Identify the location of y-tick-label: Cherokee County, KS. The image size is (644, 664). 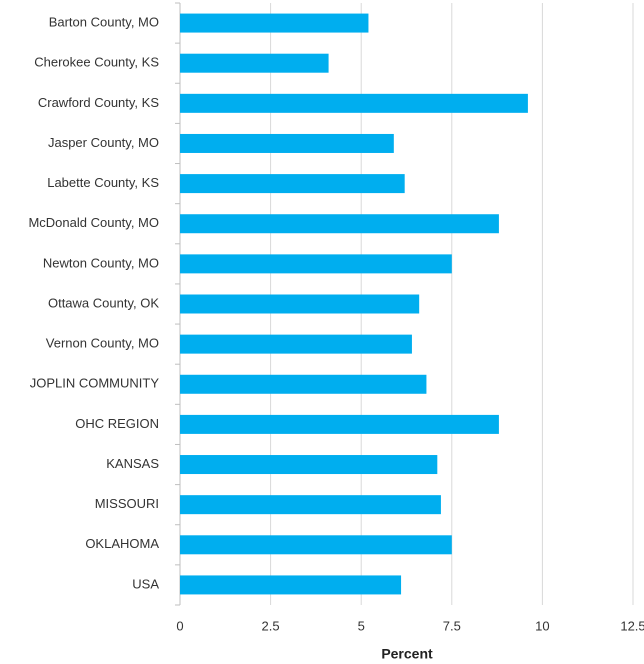
(96, 62).